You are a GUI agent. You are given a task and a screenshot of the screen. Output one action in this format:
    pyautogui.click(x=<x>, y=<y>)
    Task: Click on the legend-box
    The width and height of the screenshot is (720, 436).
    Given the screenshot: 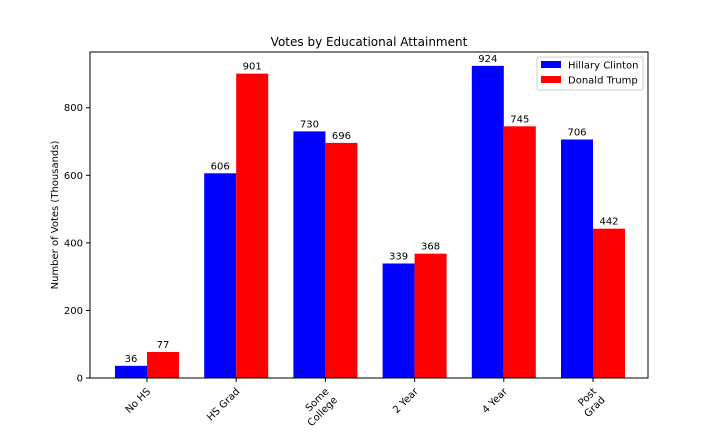 What is the action you would take?
    pyautogui.click(x=590, y=73)
    